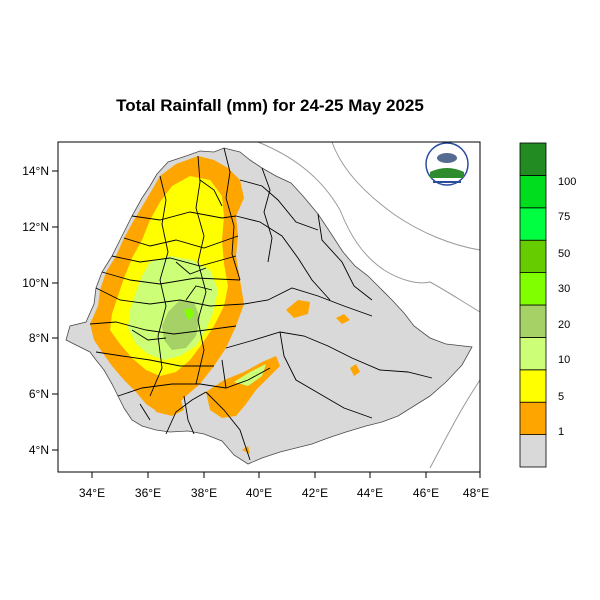 The image size is (600, 600). Describe the element at coordinates (564, 289) in the screenshot. I see `legend-label: 30` at that location.